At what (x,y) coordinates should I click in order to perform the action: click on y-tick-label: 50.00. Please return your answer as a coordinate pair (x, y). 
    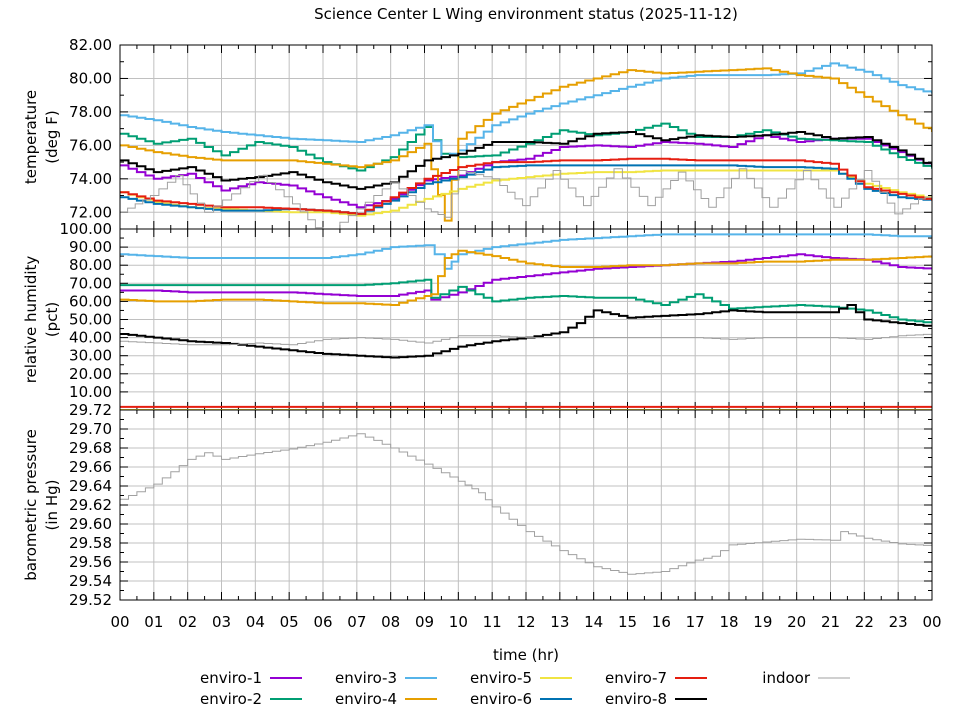
    Looking at the image, I should click on (90, 320).